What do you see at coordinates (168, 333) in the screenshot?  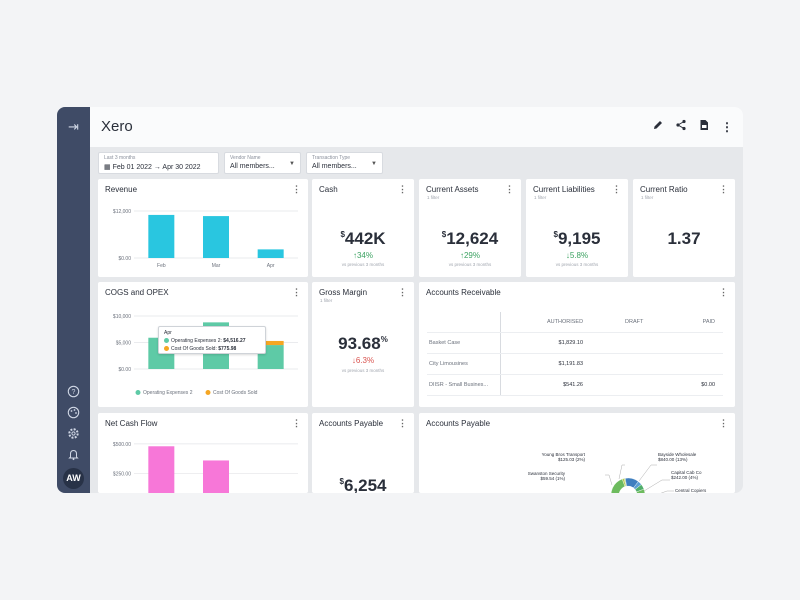 I see `tooltip-month: Apr` at bounding box center [168, 333].